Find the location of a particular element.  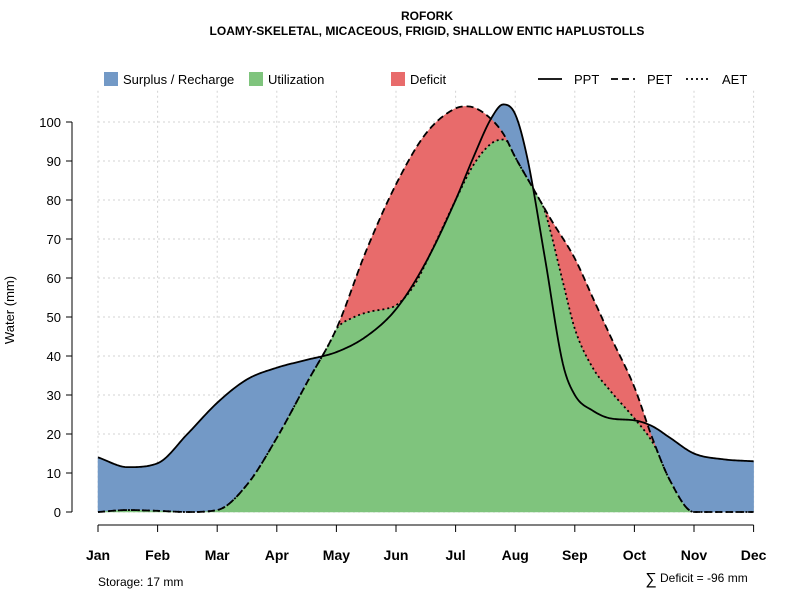

y-tick-label: 40 is located at coordinates (54, 356).